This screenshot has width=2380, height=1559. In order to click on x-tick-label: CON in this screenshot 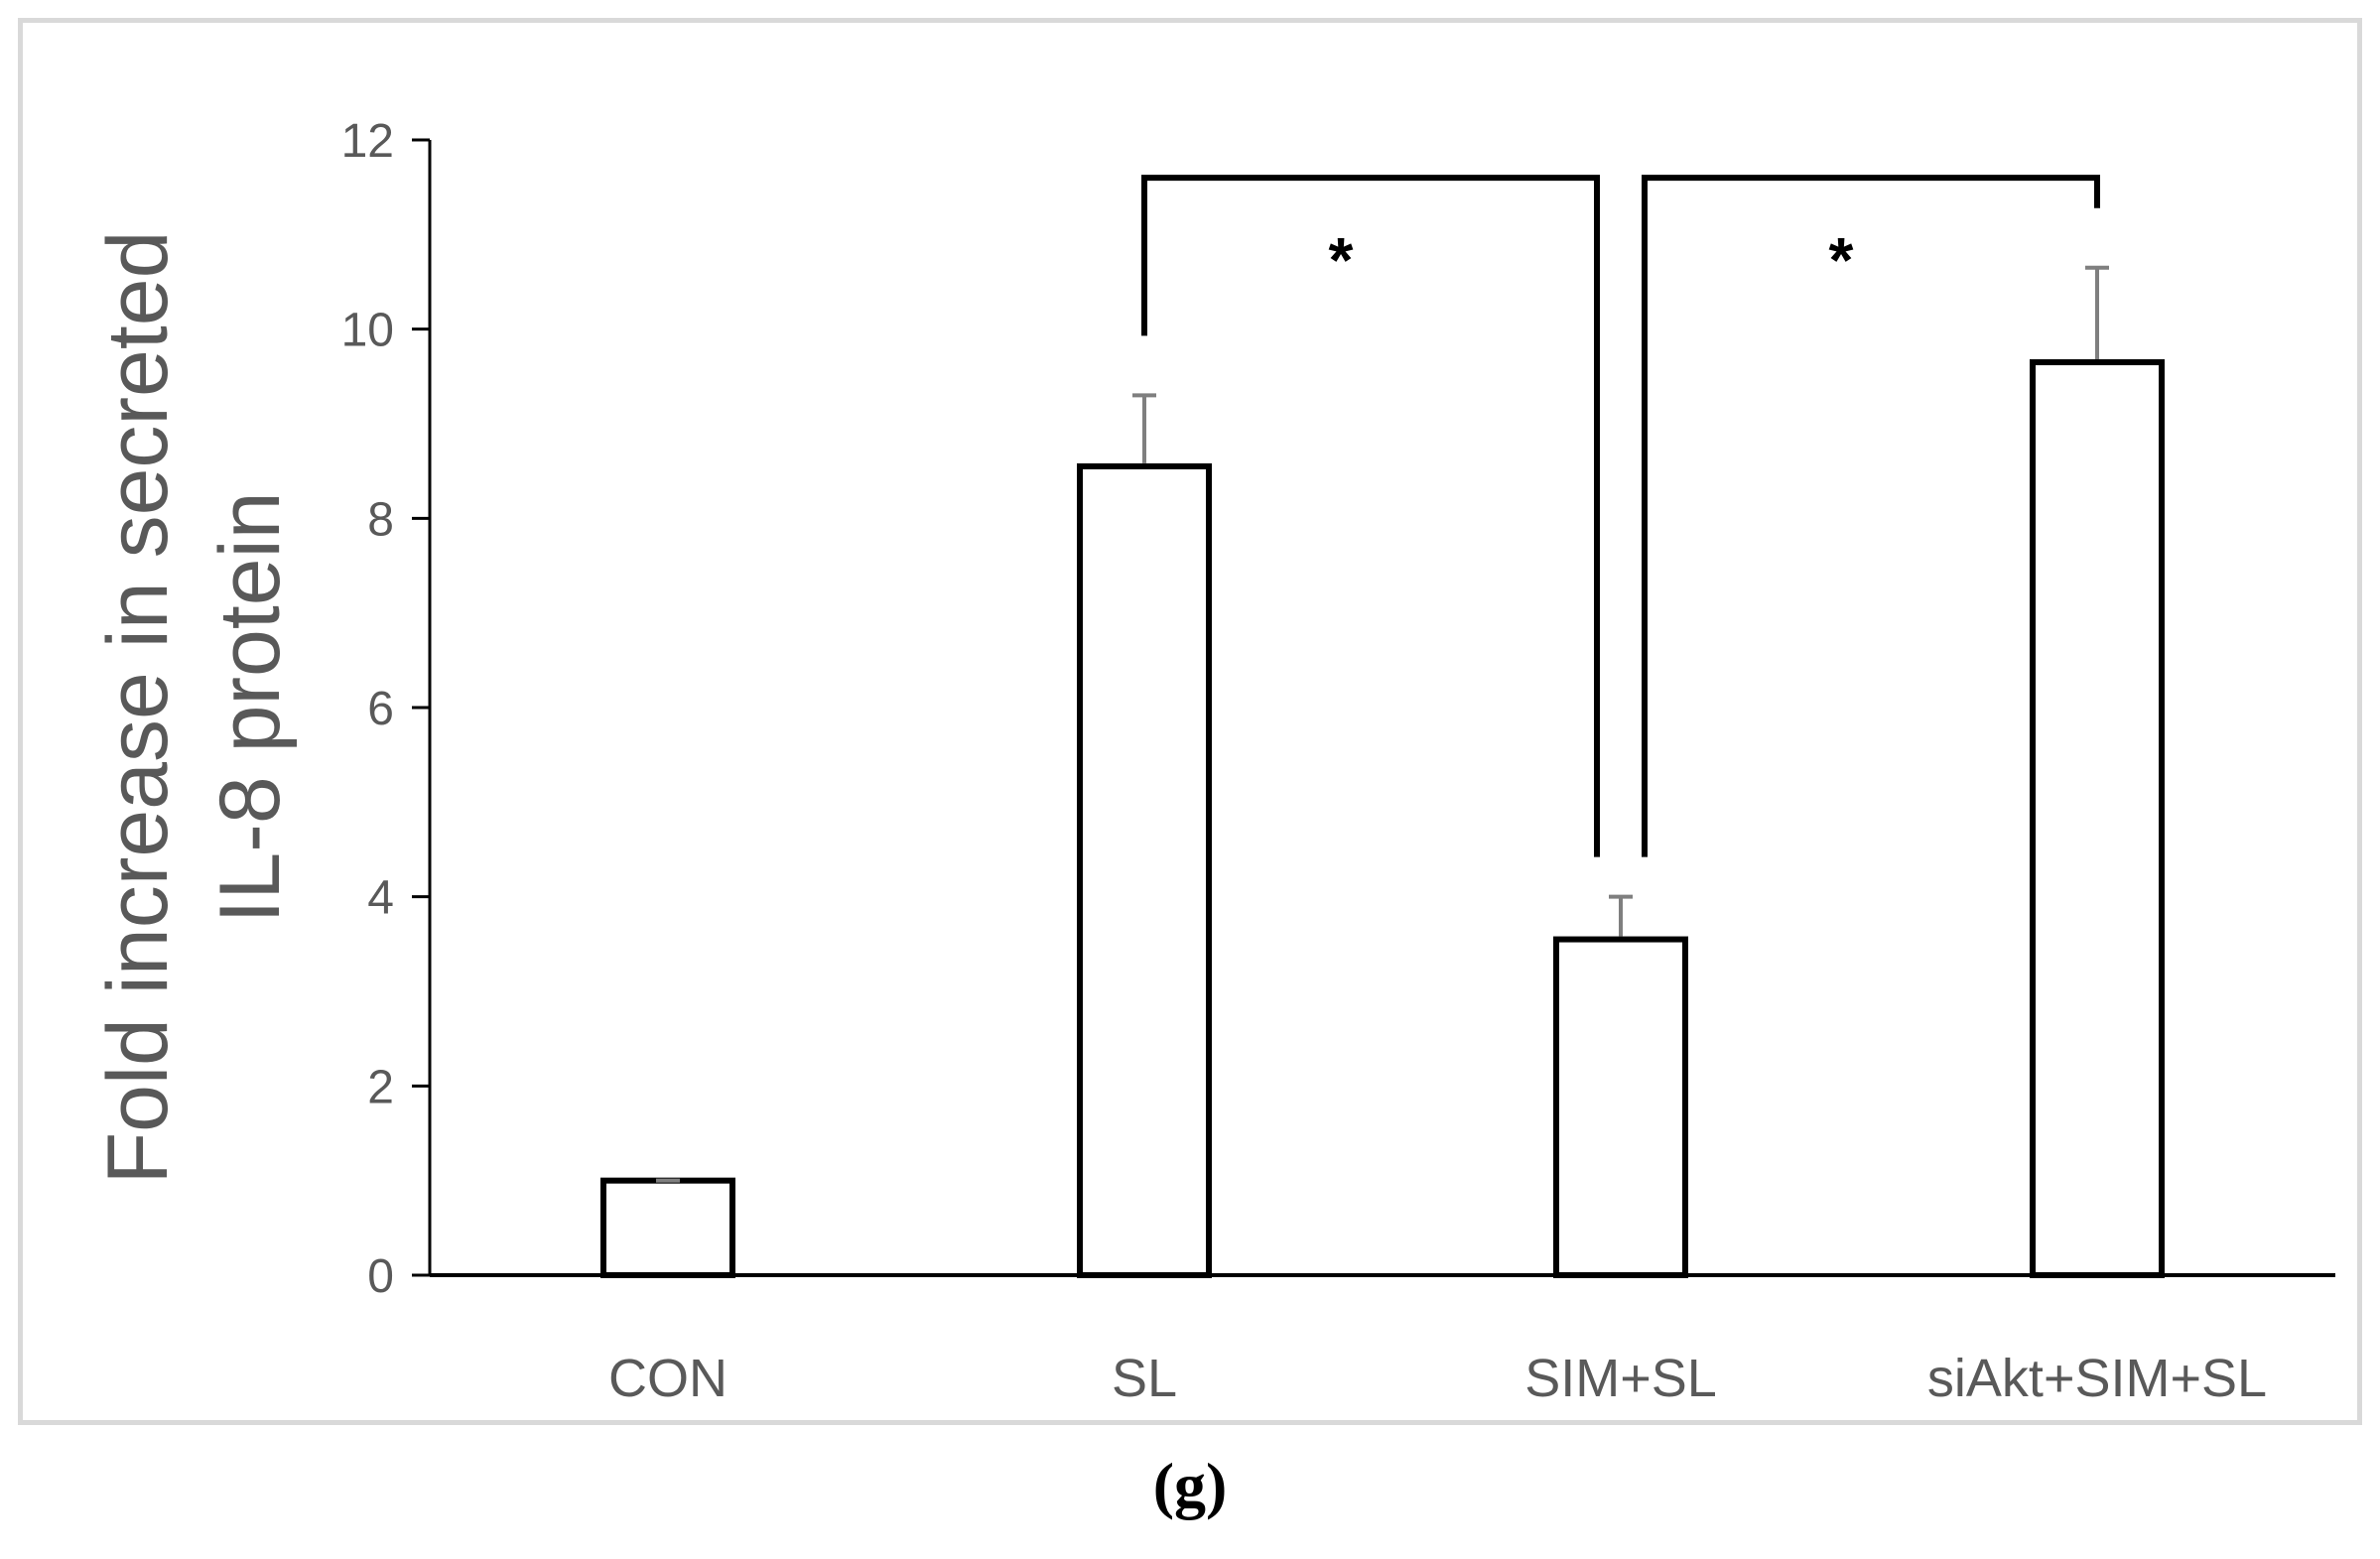, I will do `click(667, 1378)`.